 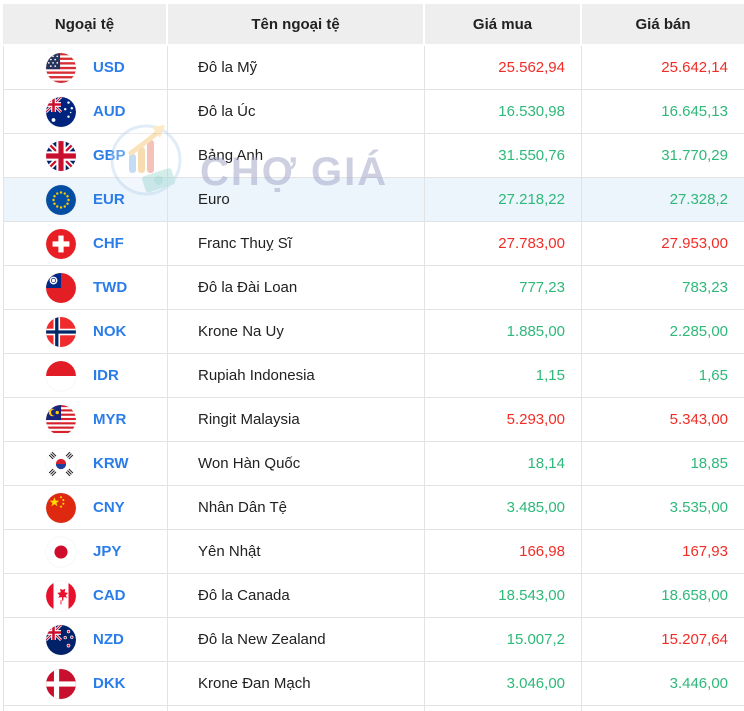 I want to click on currency-name: Bảng Anh, so click(x=296, y=156).